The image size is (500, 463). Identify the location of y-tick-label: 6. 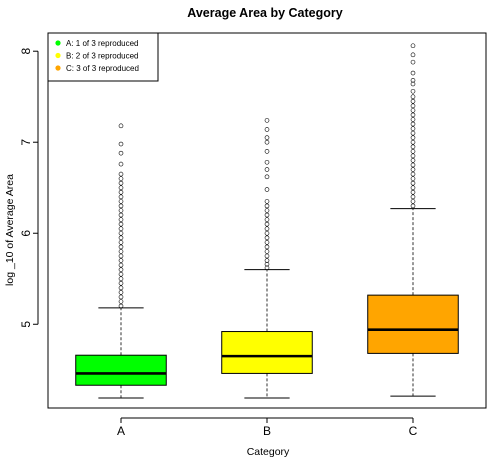
(26, 233).